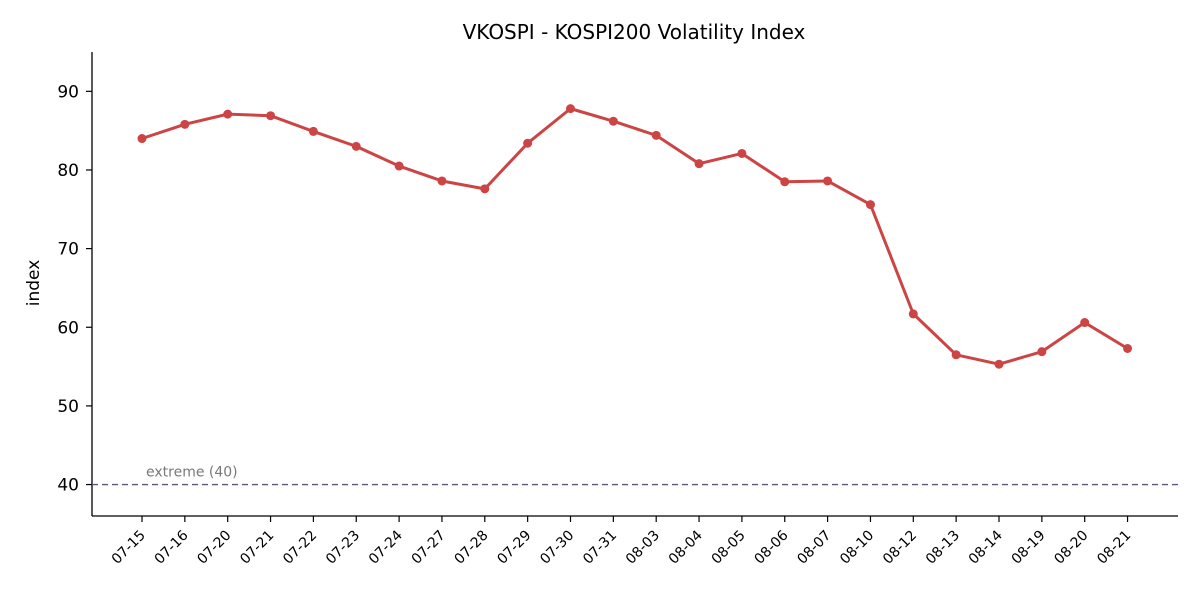  I want to click on x-tick-label: 07-15, so click(129, 548).